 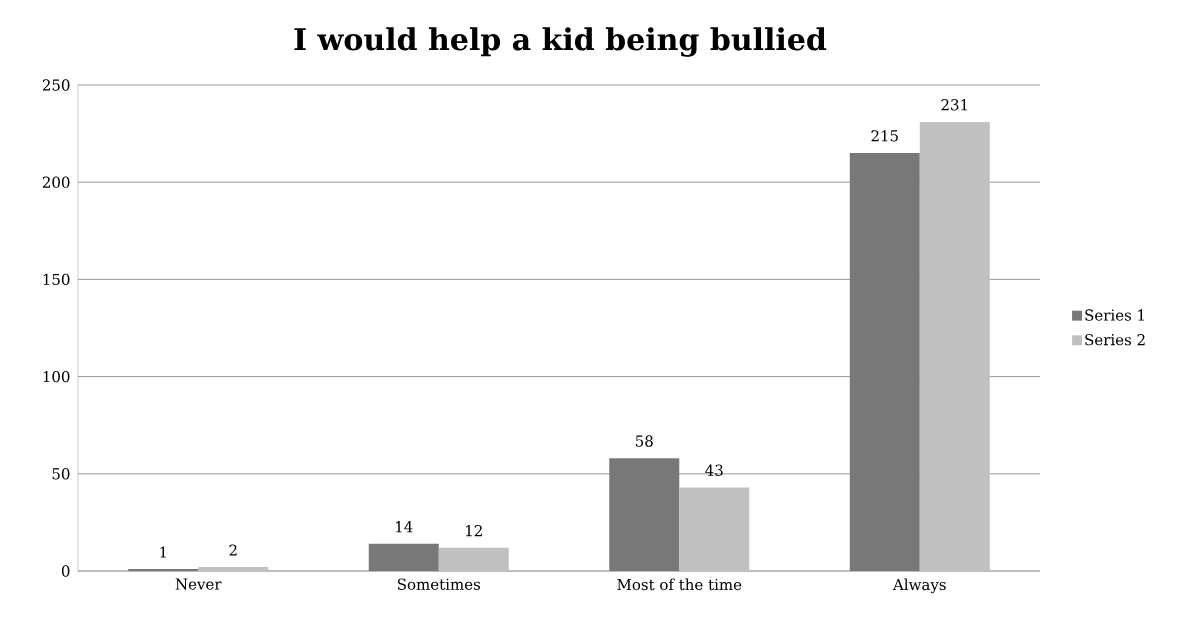 I want to click on legend-label: Series 2, so click(x=1115, y=339).